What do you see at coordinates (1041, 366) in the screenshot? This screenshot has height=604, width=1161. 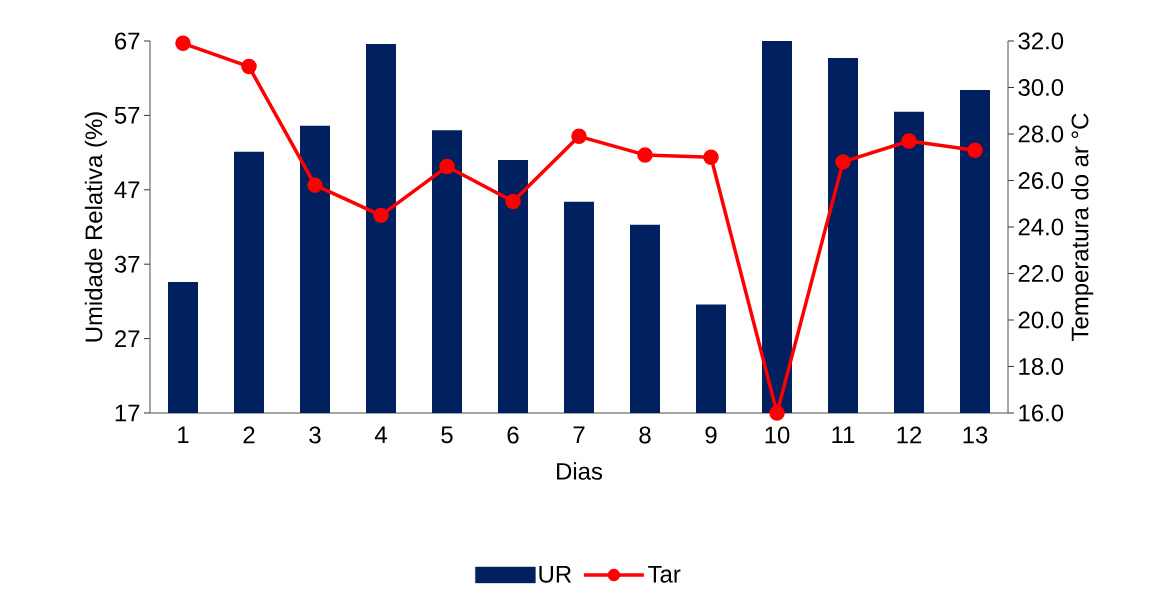 I see `y2-tick-label: 18.0` at bounding box center [1041, 366].